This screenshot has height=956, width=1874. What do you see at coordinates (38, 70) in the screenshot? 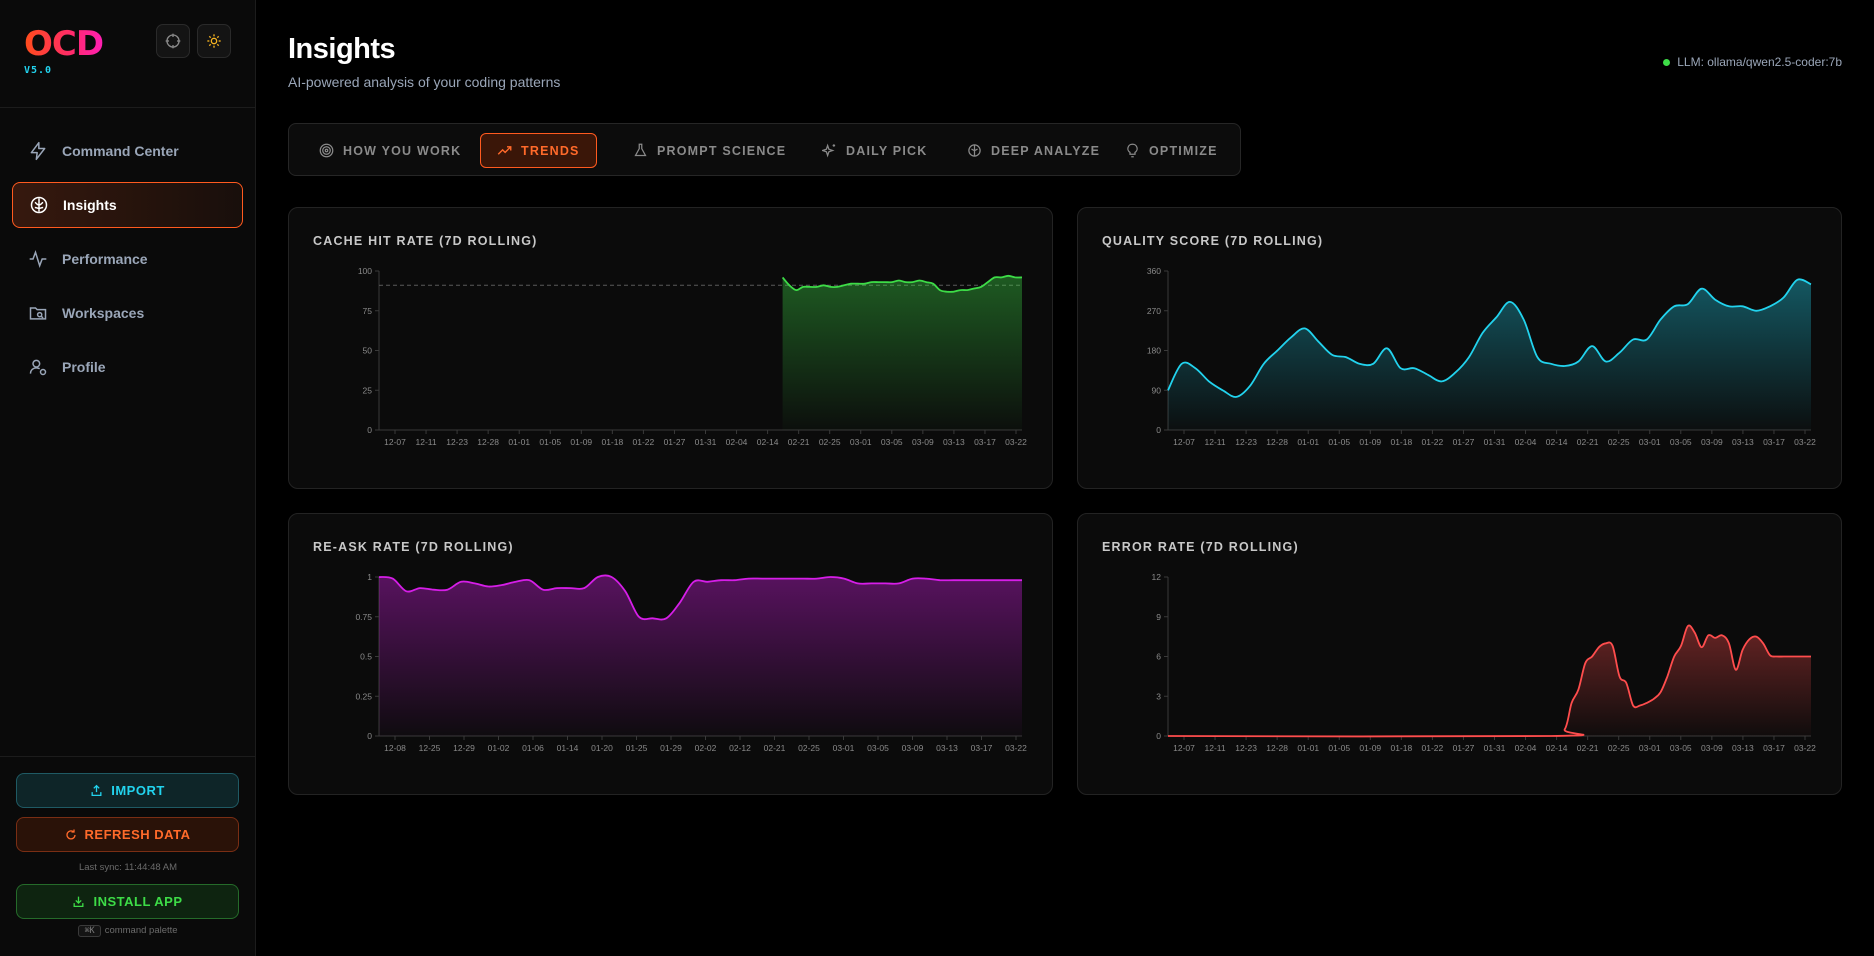
I see `app-version: V5.0` at bounding box center [38, 70].